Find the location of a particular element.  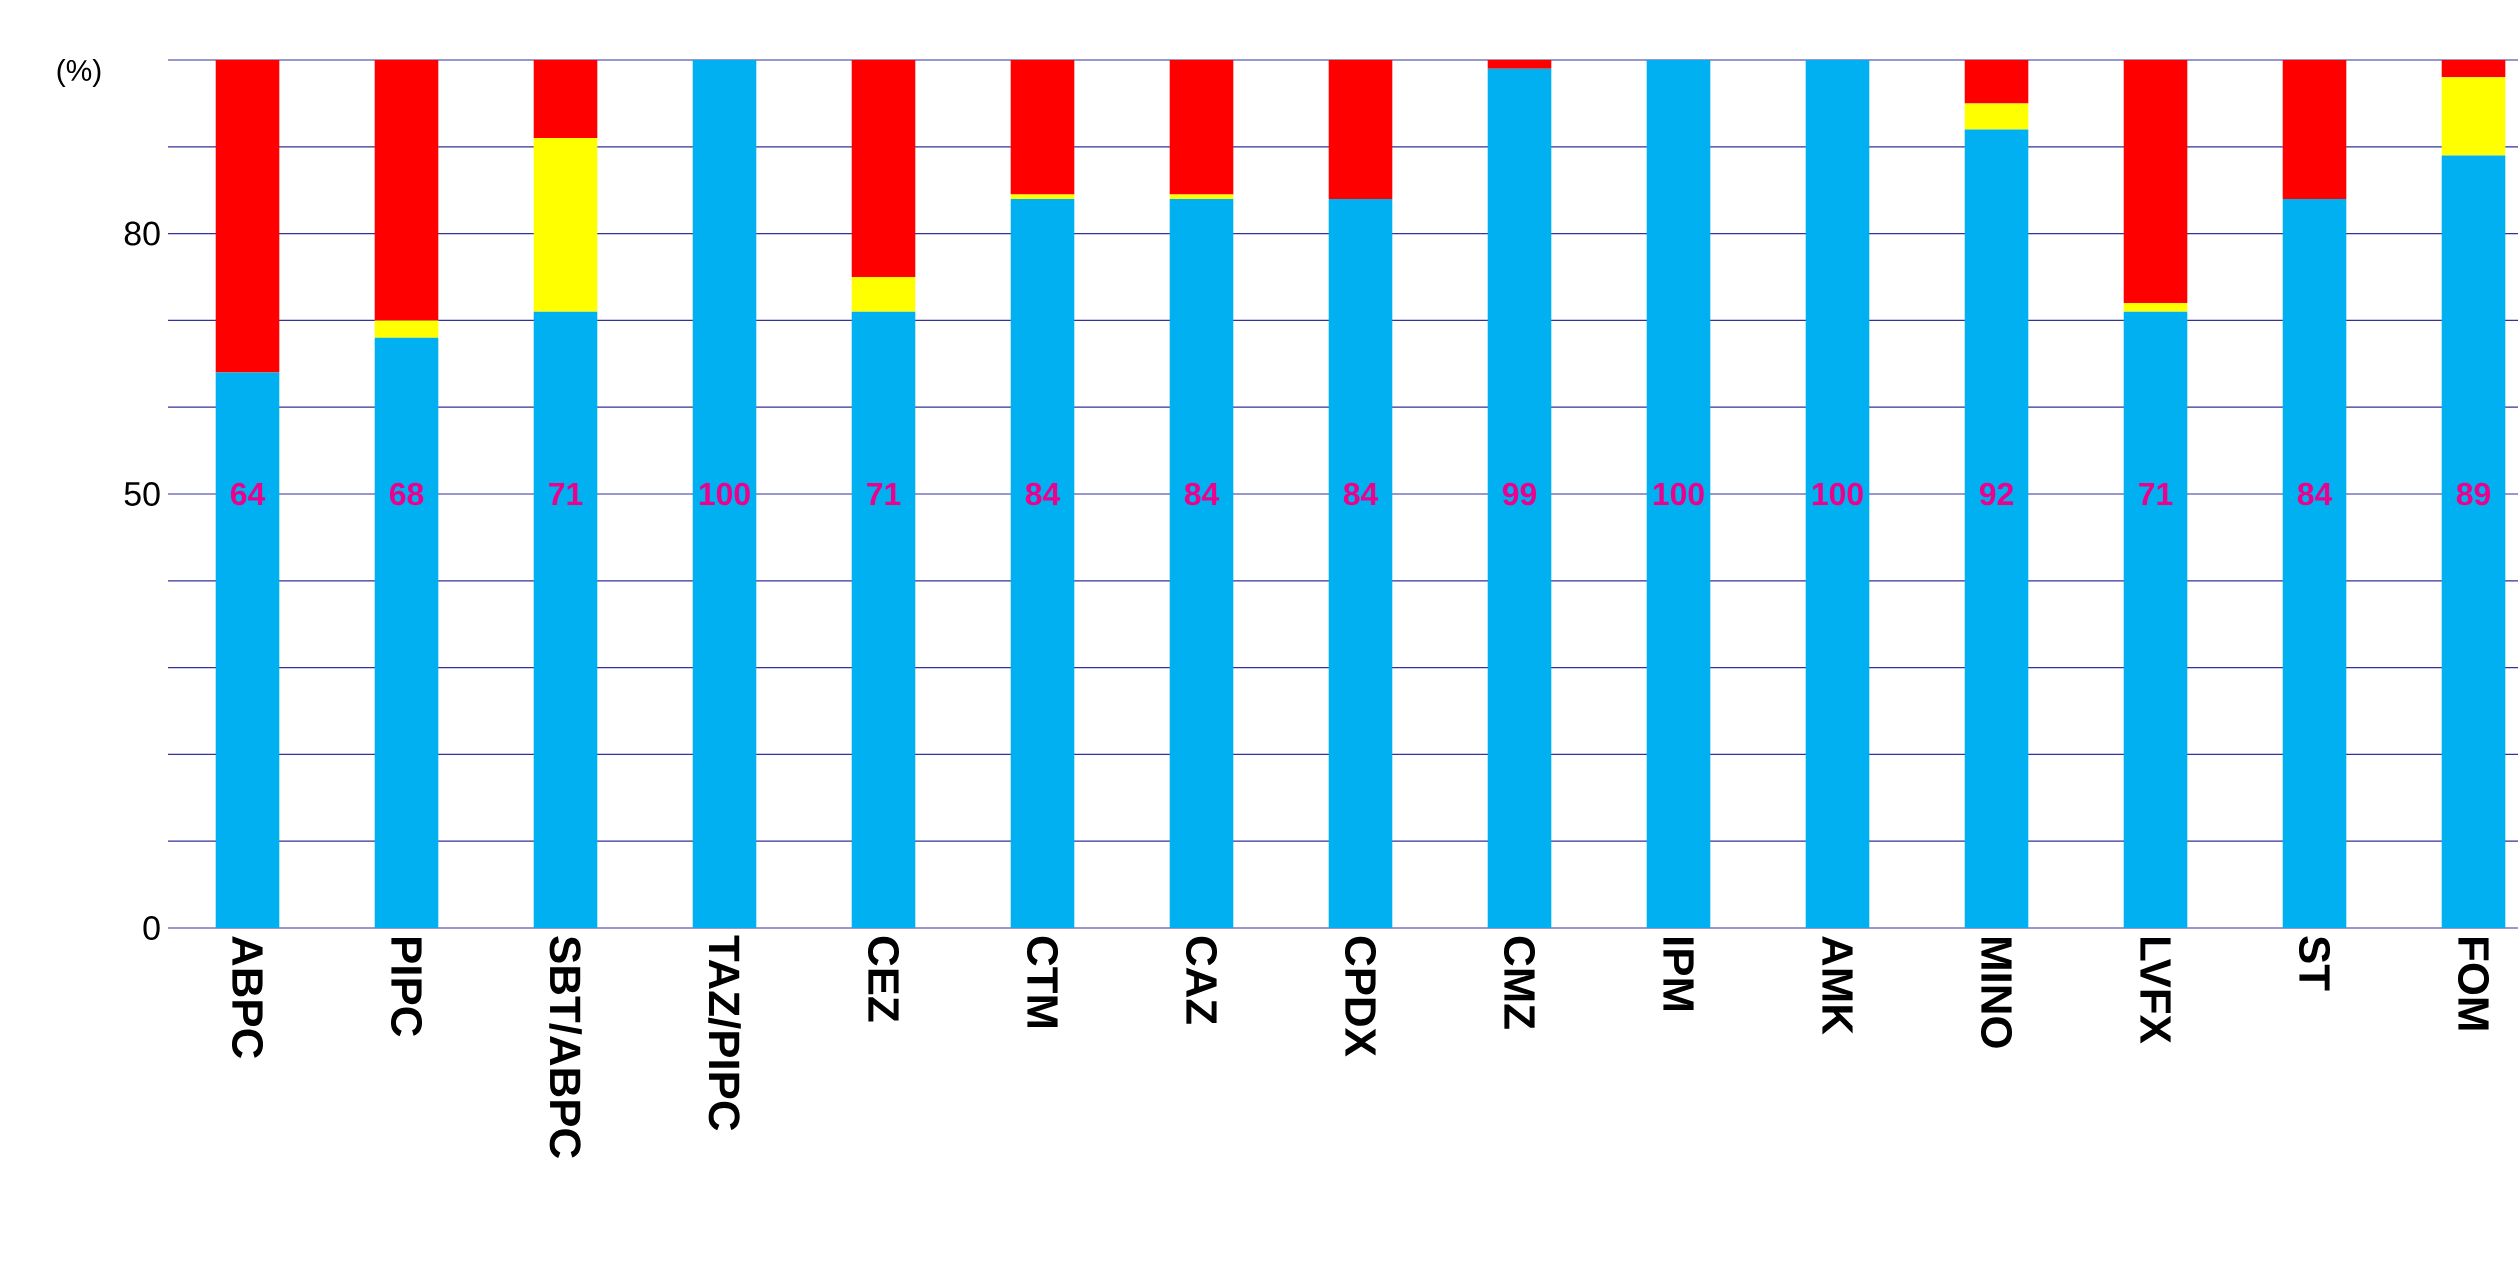

x-tick-label: FOM is located at coordinates (2473, 983).